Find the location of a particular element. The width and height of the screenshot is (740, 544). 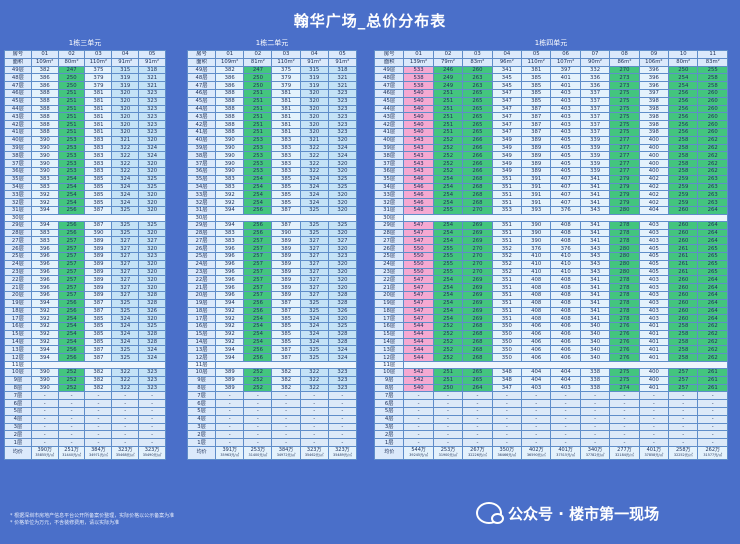

price-cell: 543 is located at coordinates (418, 171).